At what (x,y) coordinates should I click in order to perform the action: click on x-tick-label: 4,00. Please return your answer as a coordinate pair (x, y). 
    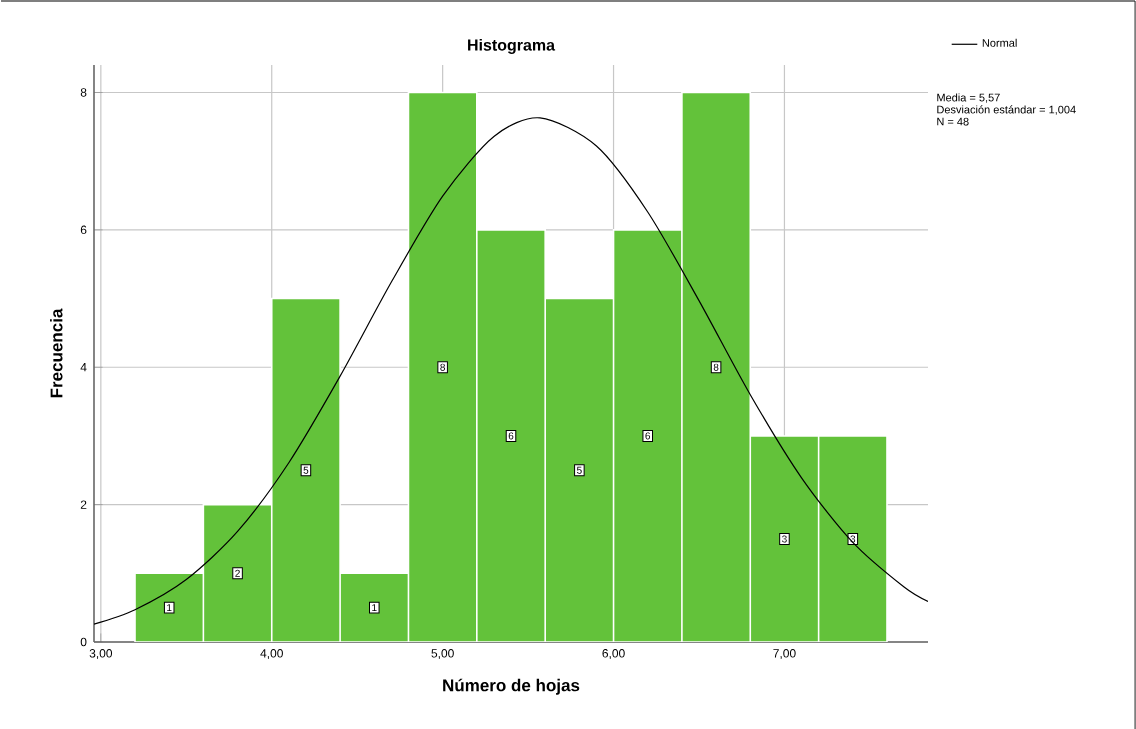
    Looking at the image, I should click on (271, 654).